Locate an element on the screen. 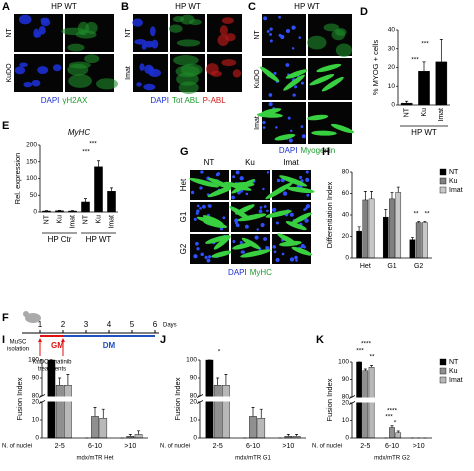  row-label: Het is located at coordinates (183, 184).